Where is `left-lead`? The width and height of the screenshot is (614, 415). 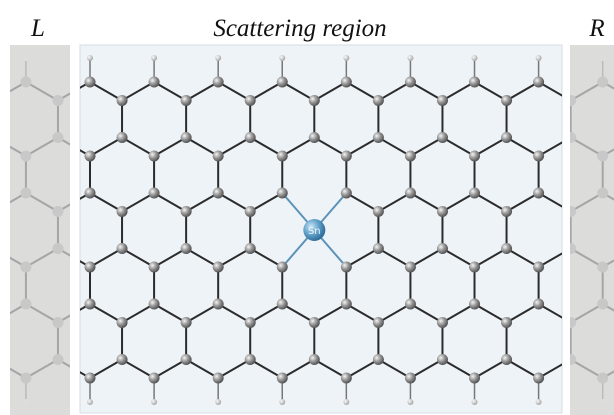
left-lead is located at coordinates (40, 230).